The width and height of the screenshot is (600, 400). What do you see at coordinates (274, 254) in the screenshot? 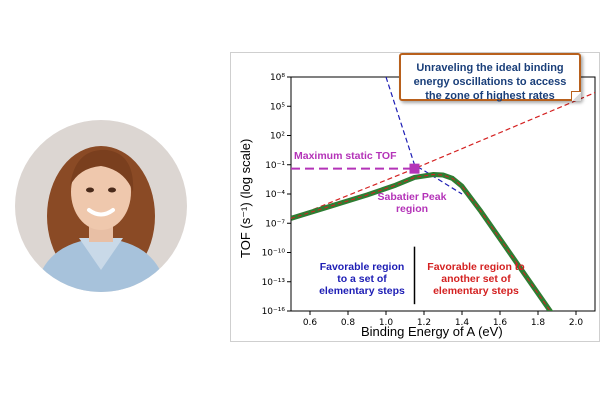
I see `y-tick-label: 10⁻¹⁰` at bounding box center [274, 254].